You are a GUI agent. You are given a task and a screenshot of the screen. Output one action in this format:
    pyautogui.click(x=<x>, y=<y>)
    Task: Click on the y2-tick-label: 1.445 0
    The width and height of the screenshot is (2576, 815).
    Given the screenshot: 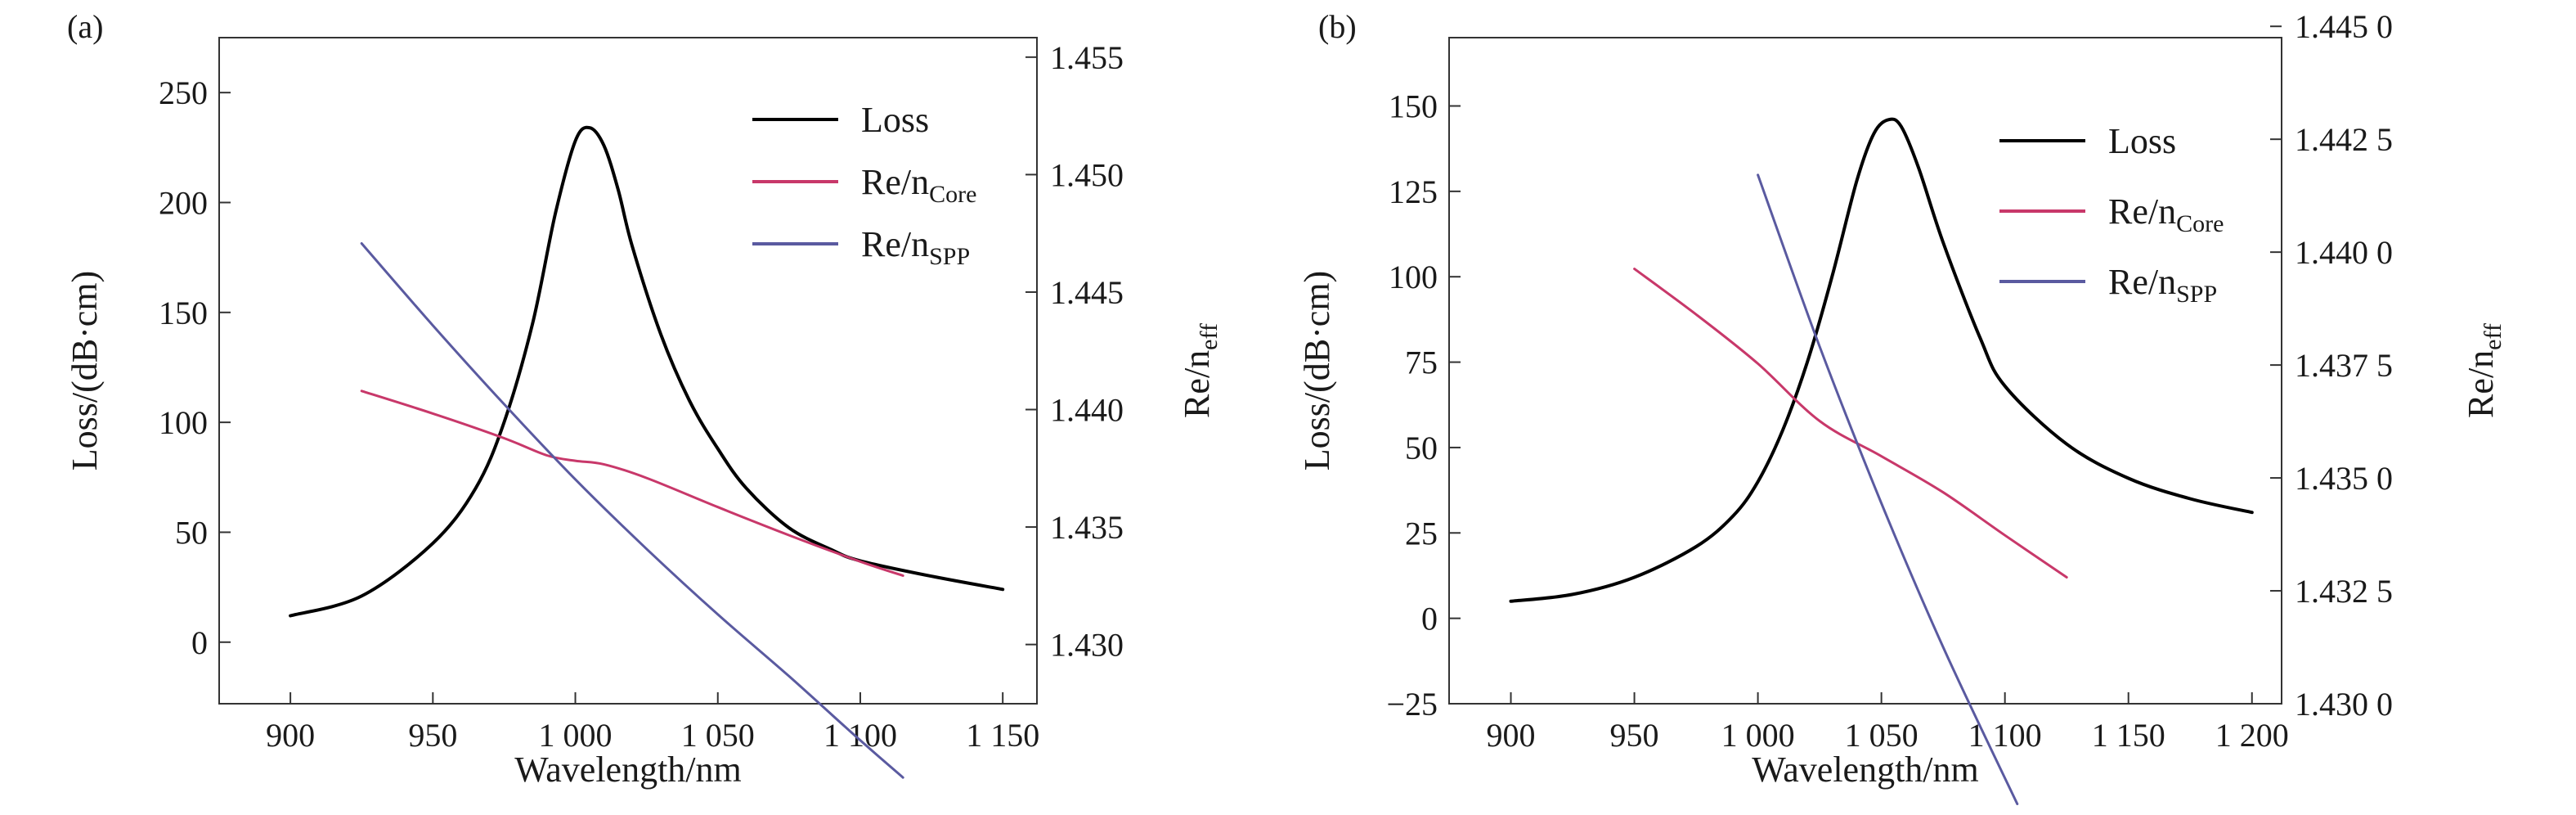 What is the action you would take?
    pyautogui.click(x=2344, y=27)
    